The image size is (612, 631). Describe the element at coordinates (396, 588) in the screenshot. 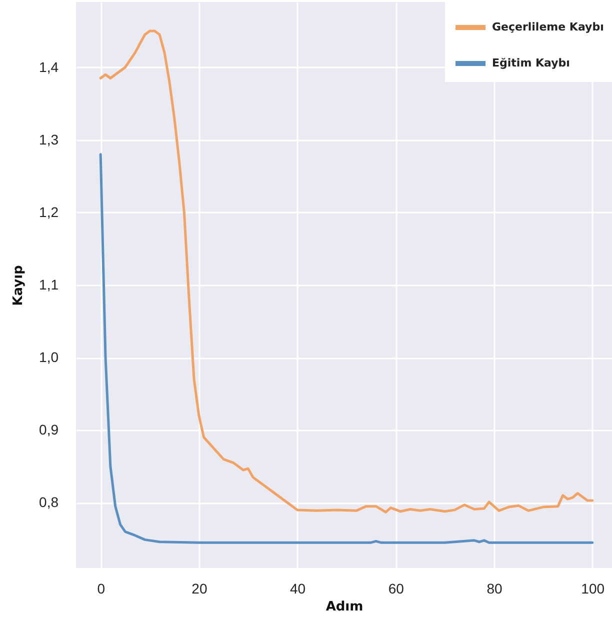

I see `x-tick-label: 60` at that location.